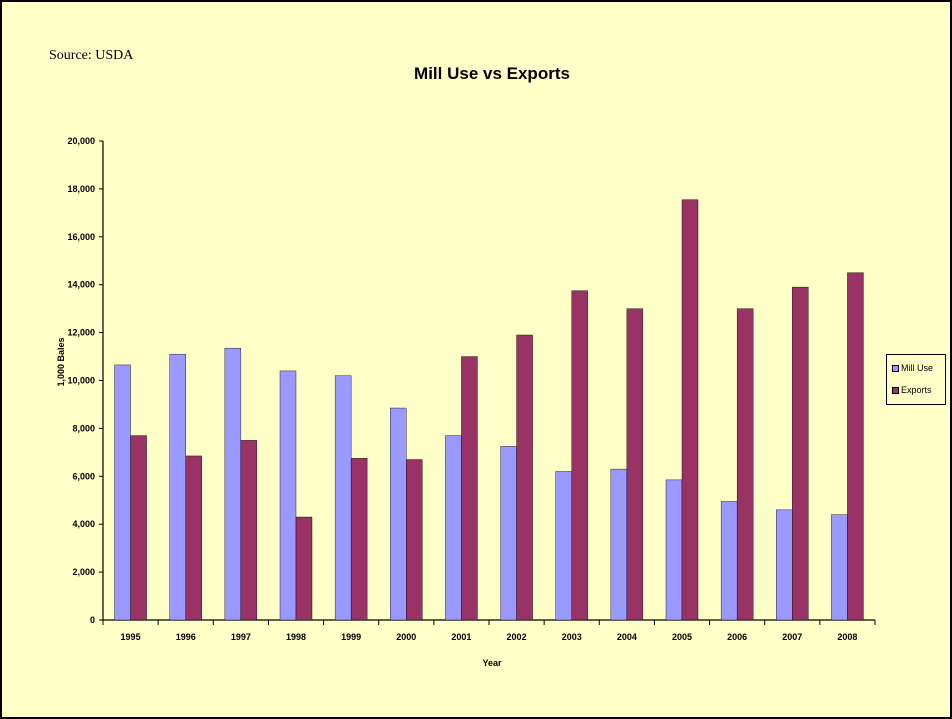 This screenshot has width=952, height=719. Describe the element at coordinates (81, 285) in the screenshot. I see `y-tick-label: 14,000` at that location.